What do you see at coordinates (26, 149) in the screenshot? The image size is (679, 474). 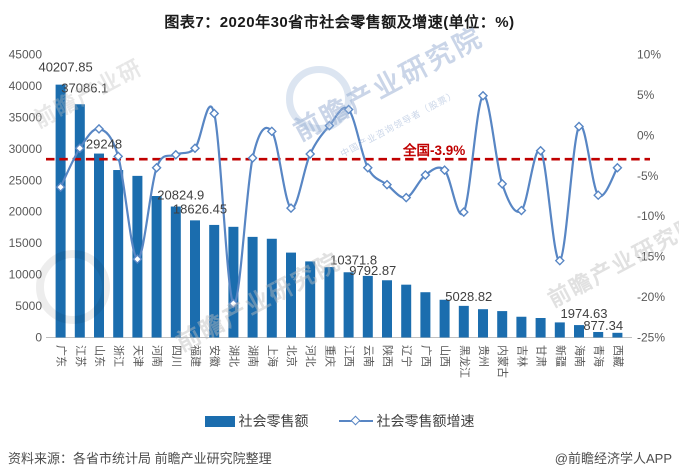 I see `y-axis-tick-left: 30000` at bounding box center [26, 149].